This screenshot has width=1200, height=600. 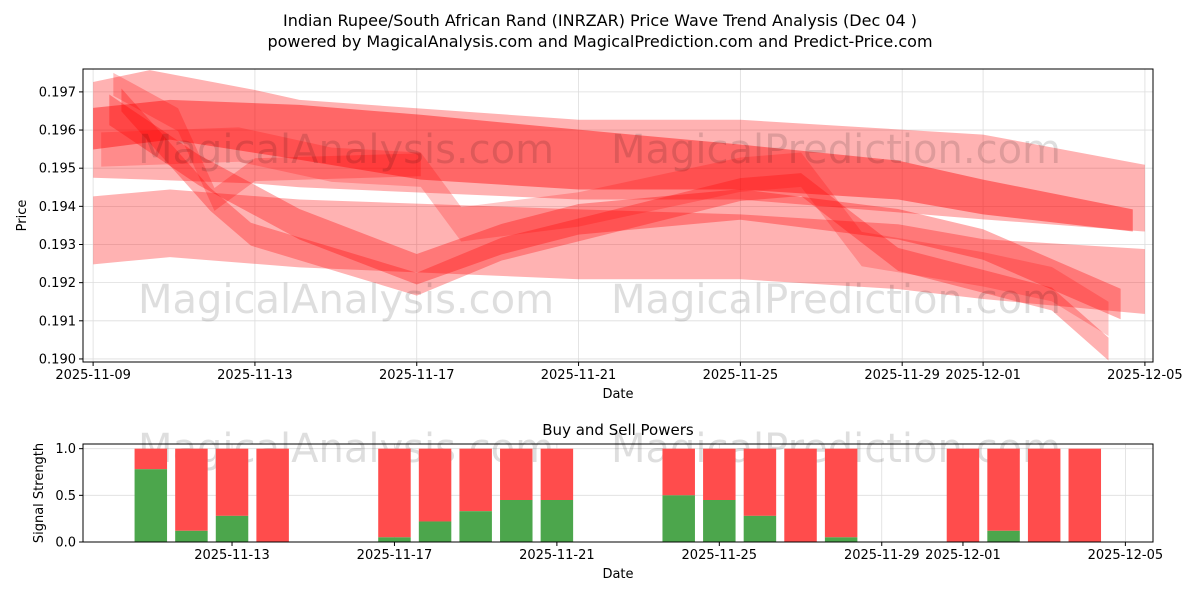 What do you see at coordinates (57, 245) in the screenshot?
I see `y-tick-label: 0.193` at bounding box center [57, 245].